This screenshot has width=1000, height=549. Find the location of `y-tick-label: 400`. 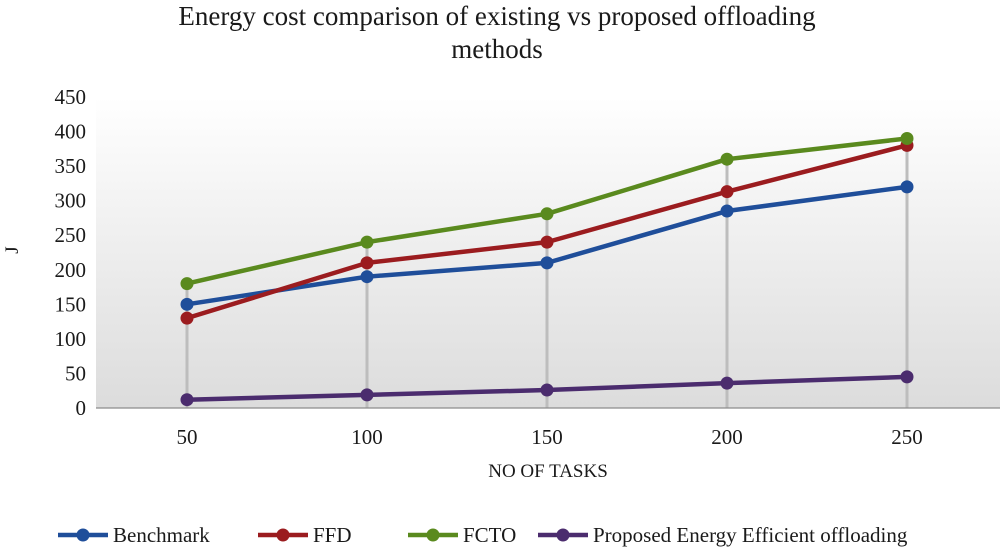

y-tick-label: 400 is located at coordinates (71, 132).